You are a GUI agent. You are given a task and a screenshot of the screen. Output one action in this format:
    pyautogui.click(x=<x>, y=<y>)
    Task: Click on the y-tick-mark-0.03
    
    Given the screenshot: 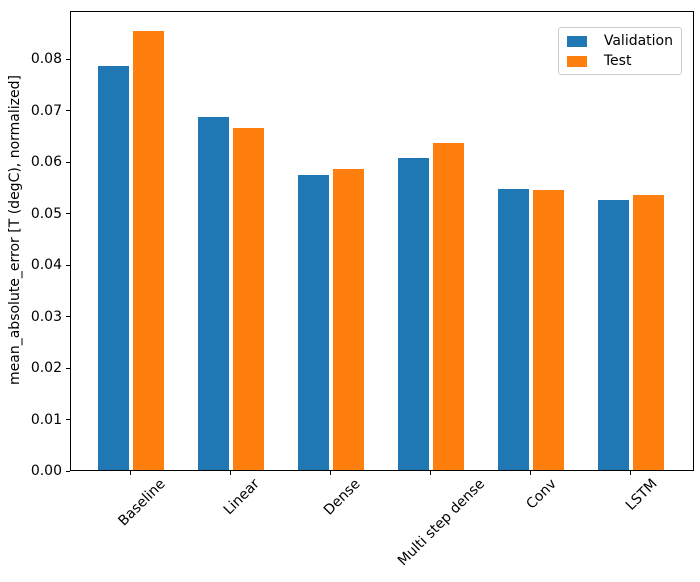 What is the action you would take?
    pyautogui.click(x=68, y=317)
    